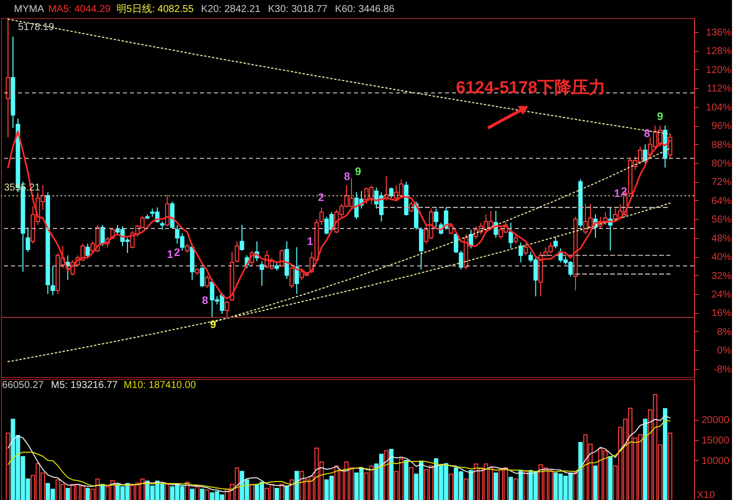 The height and width of the screenshot is (500, 733). I want to click on text: 明5日线: 4082.55, so click(155, 9).